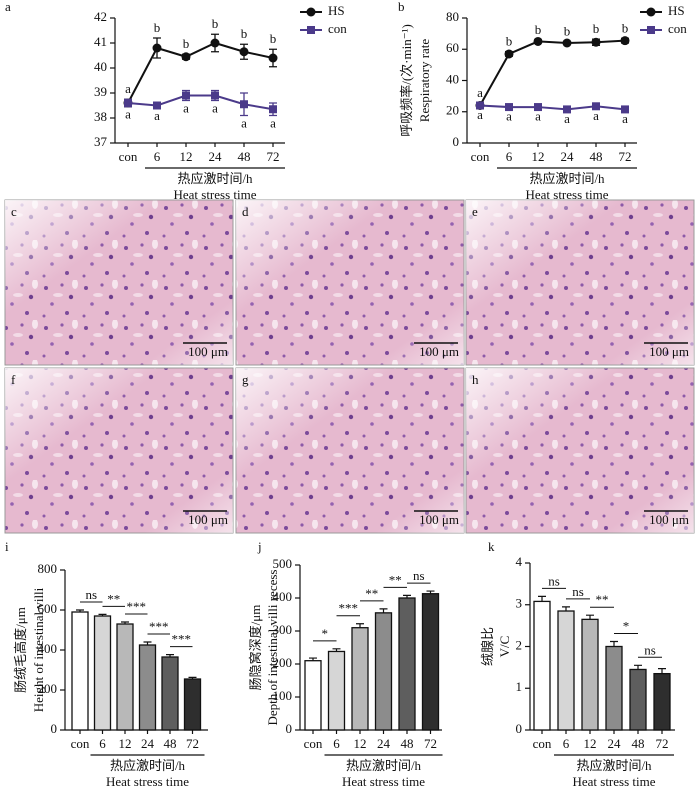 This screenshot has height=796, width=700. Describe the element at coordinates (100, 116) in the screenshot. I see `y-tick-label: 38` at that location.